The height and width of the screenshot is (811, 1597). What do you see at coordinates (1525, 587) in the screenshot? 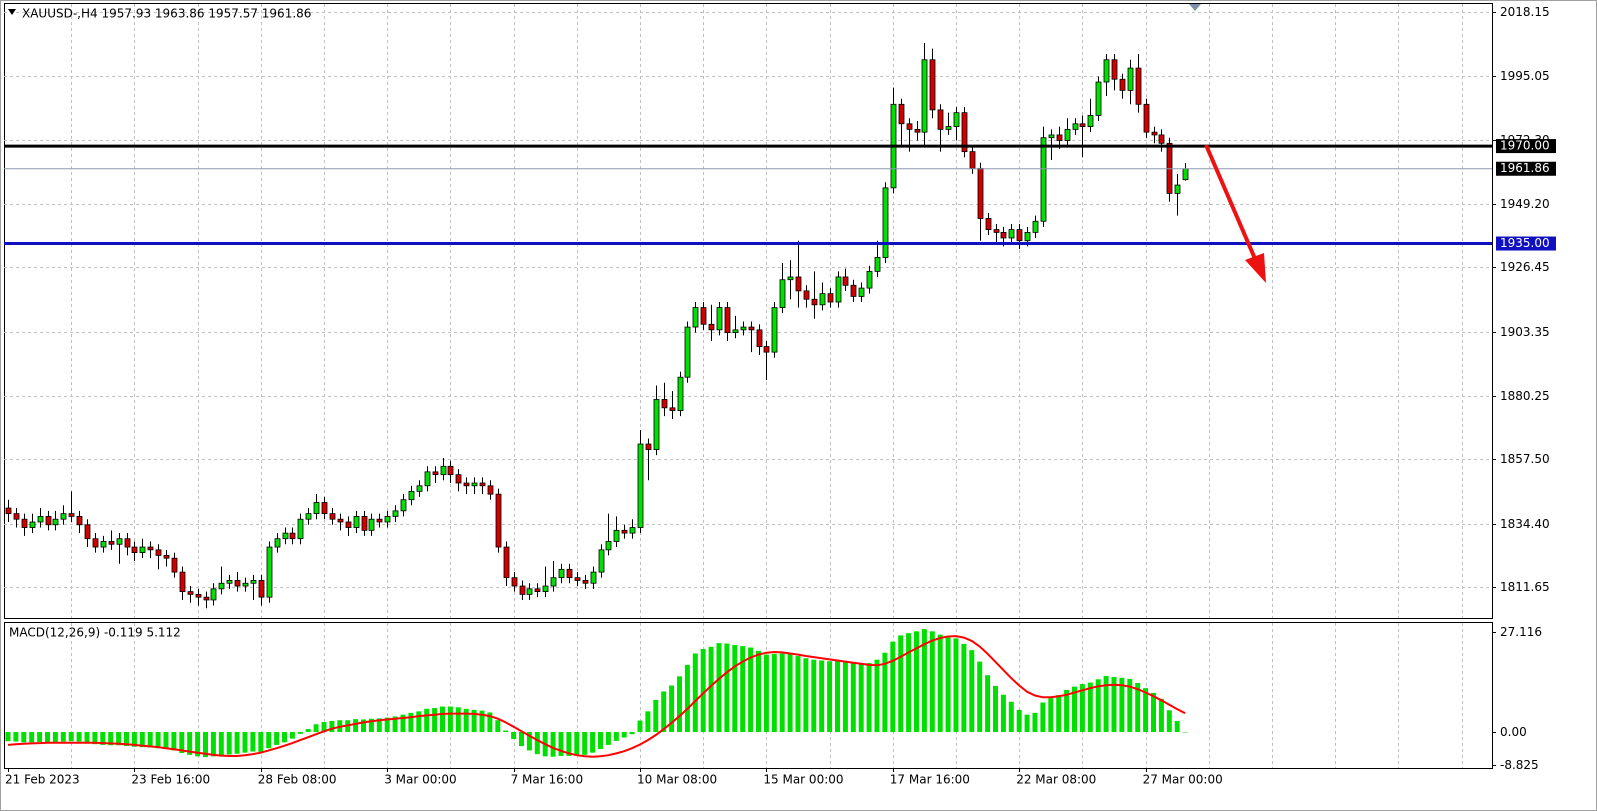
I see `y-tick-label: 1811.65` at bounding box center [1525, 587].